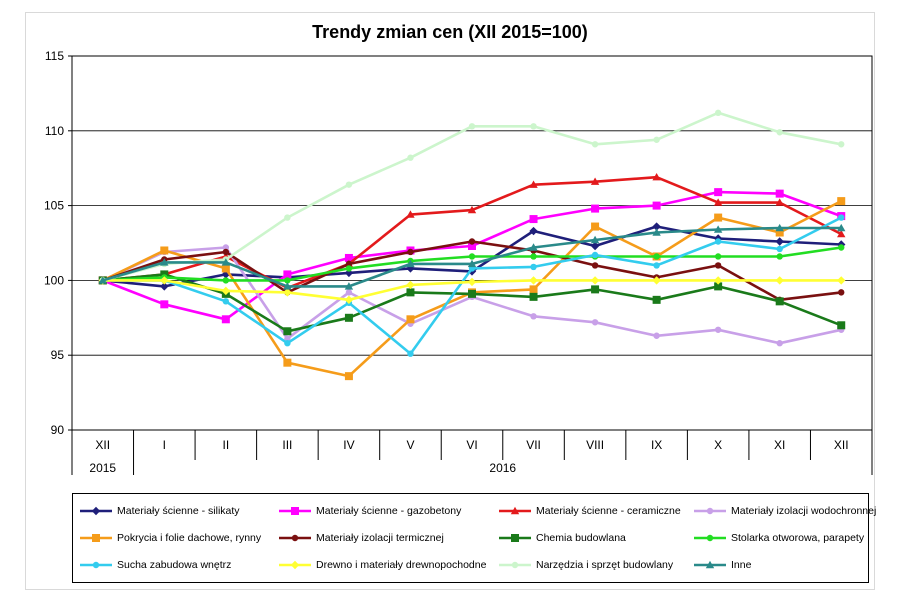 The height and width of the screenshot is (600, 900). Describe the element at coordinates (605, 565) in the screenshot. I see `legend-label: Narzędzia i sprzęt budowlany` at that location.